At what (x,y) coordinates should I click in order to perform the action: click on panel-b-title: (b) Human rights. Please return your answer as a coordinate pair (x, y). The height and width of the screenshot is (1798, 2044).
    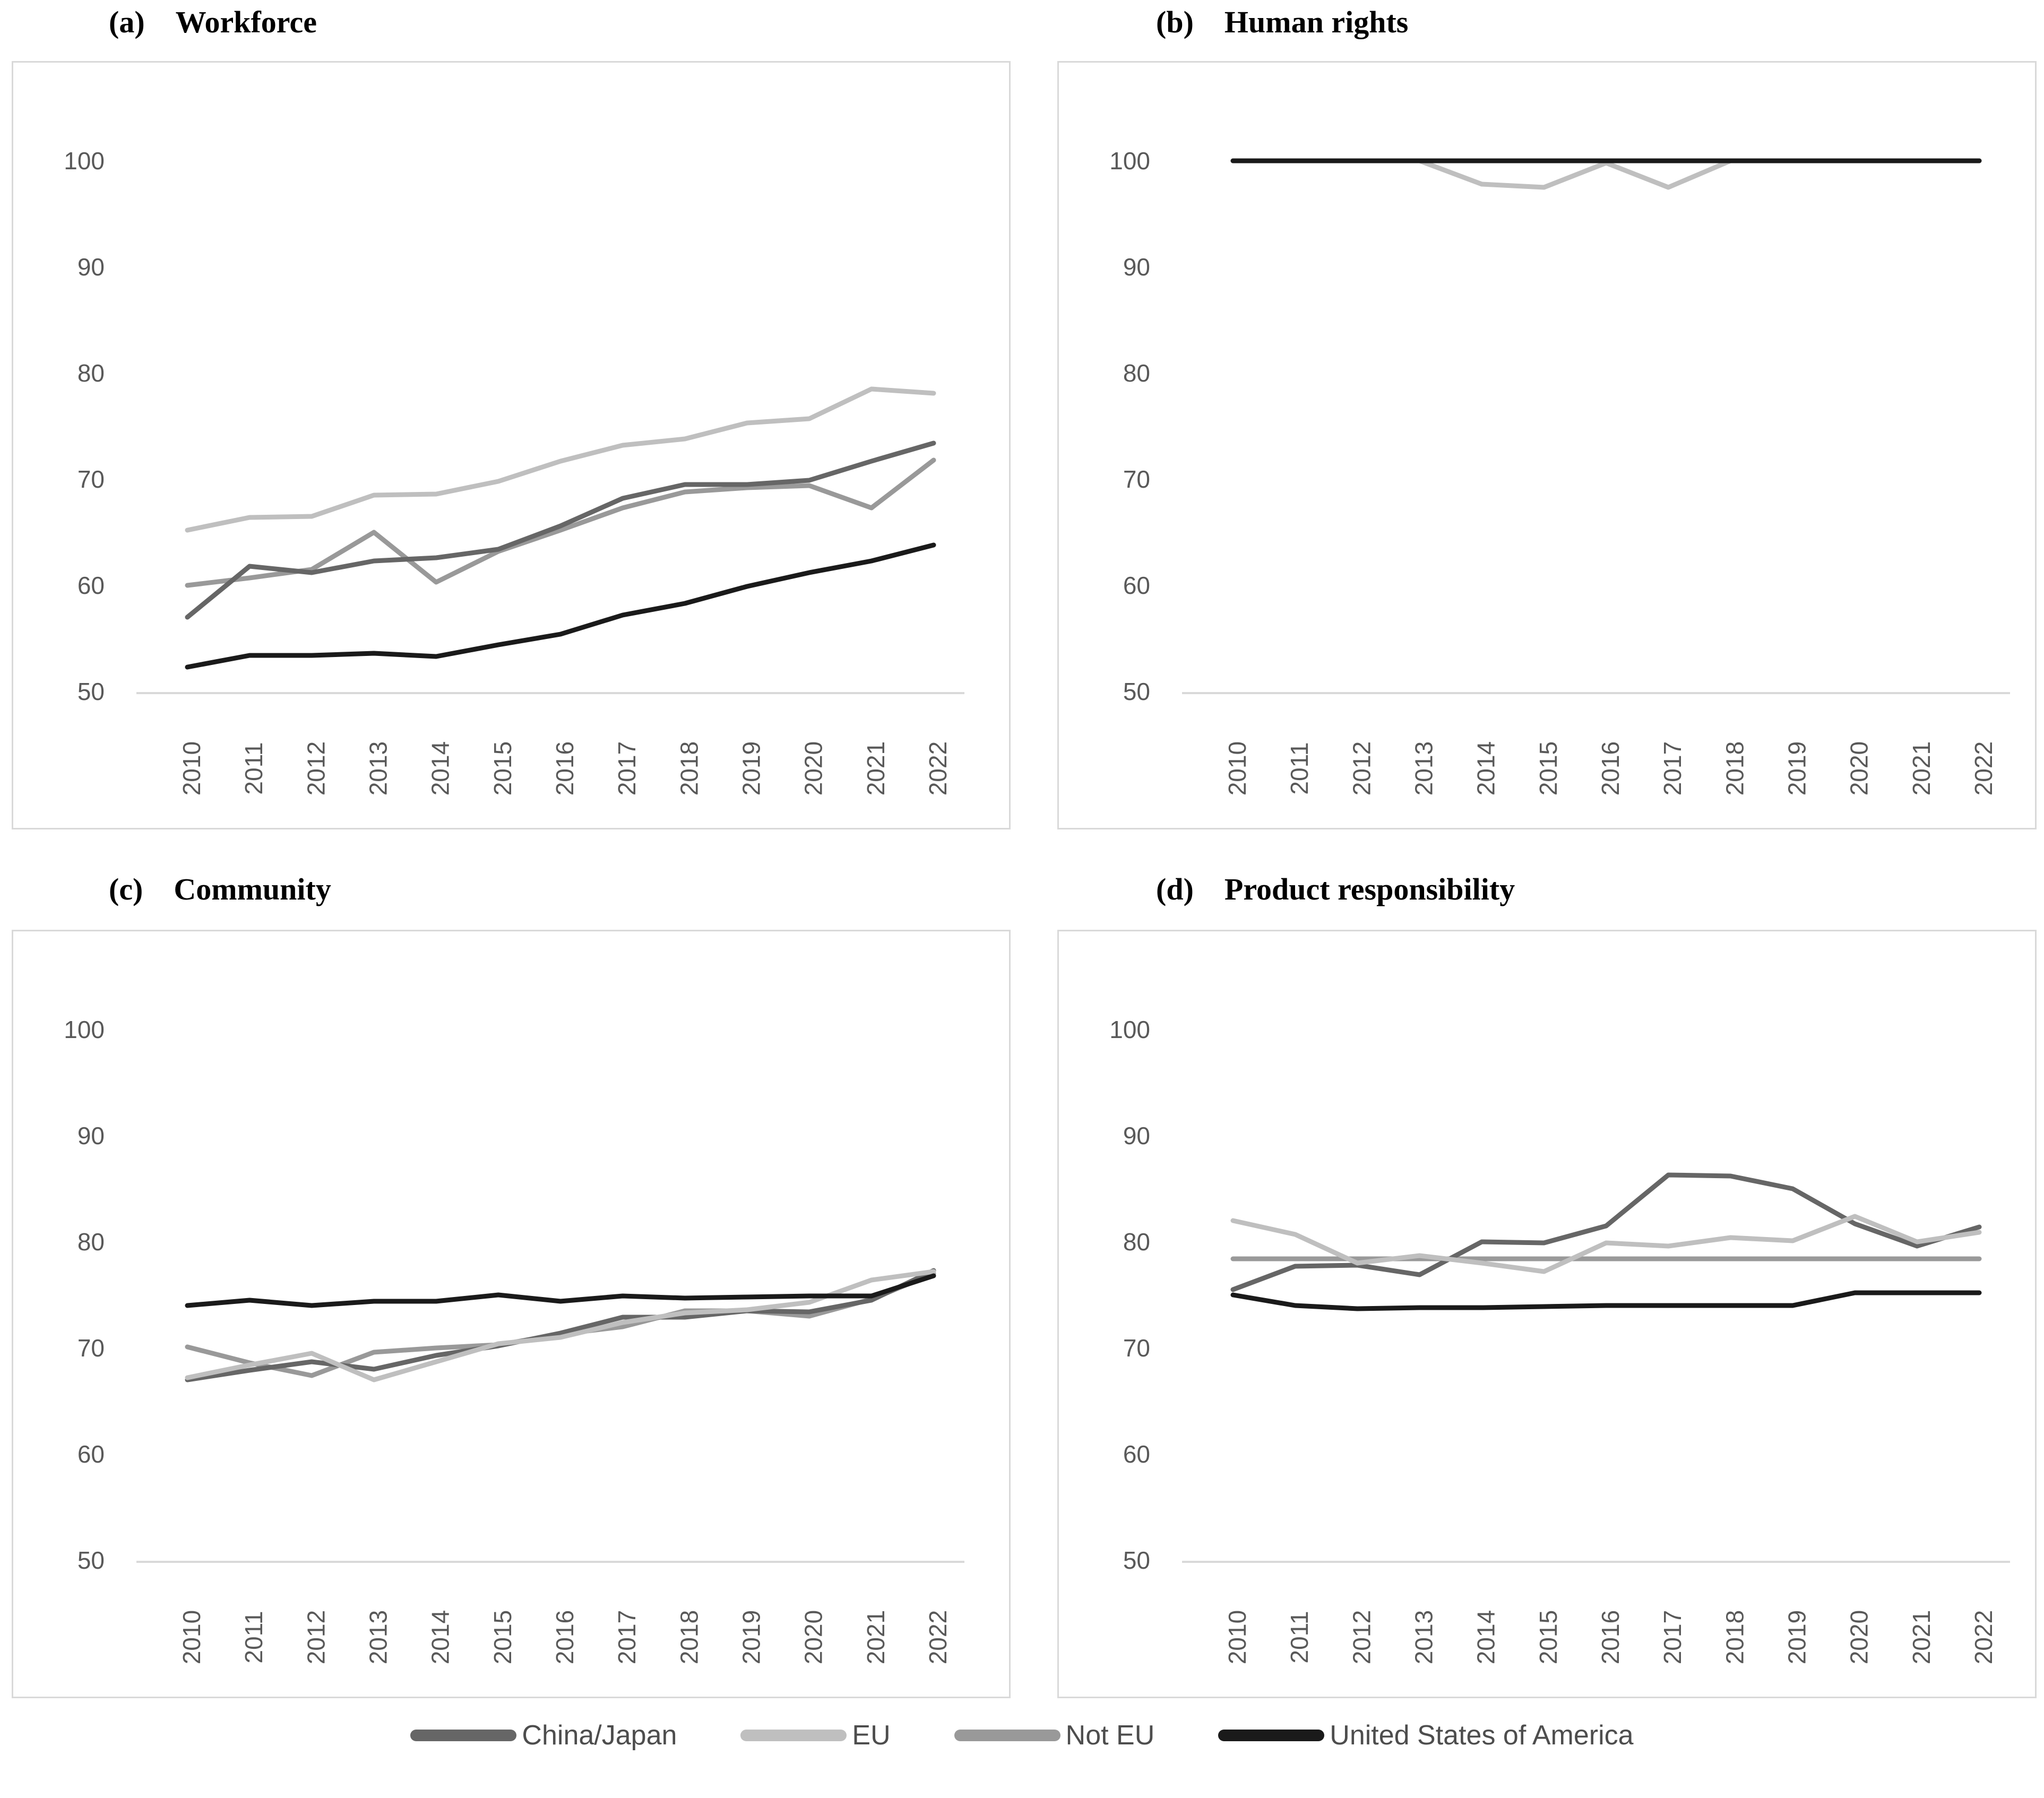
    Looking at the image, I should click on (1282, 22).